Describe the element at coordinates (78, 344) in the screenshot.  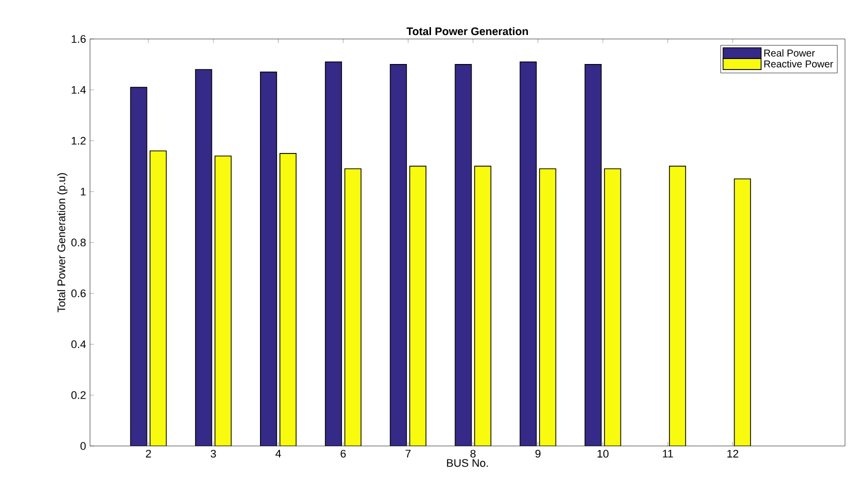
I see `y-tick-label: 0.4` at that location.